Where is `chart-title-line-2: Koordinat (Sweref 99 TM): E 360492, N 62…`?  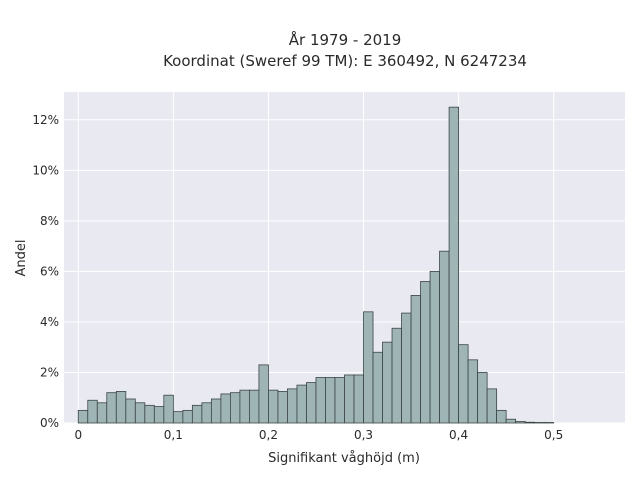 chart-title-line-2: Koordinat (Sweref 99 TM): E 360492, N 62… is located at coordinates (345, 61).